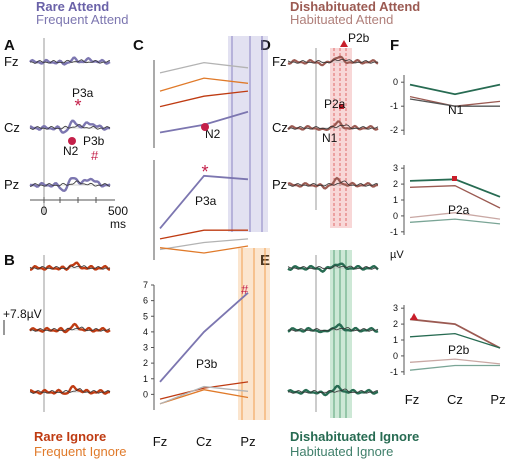 This screenshot has width=507, height=462. Describe the element at coordinates (9, 260) in the screenshot. I see `panel-letter-b: B` at that location.